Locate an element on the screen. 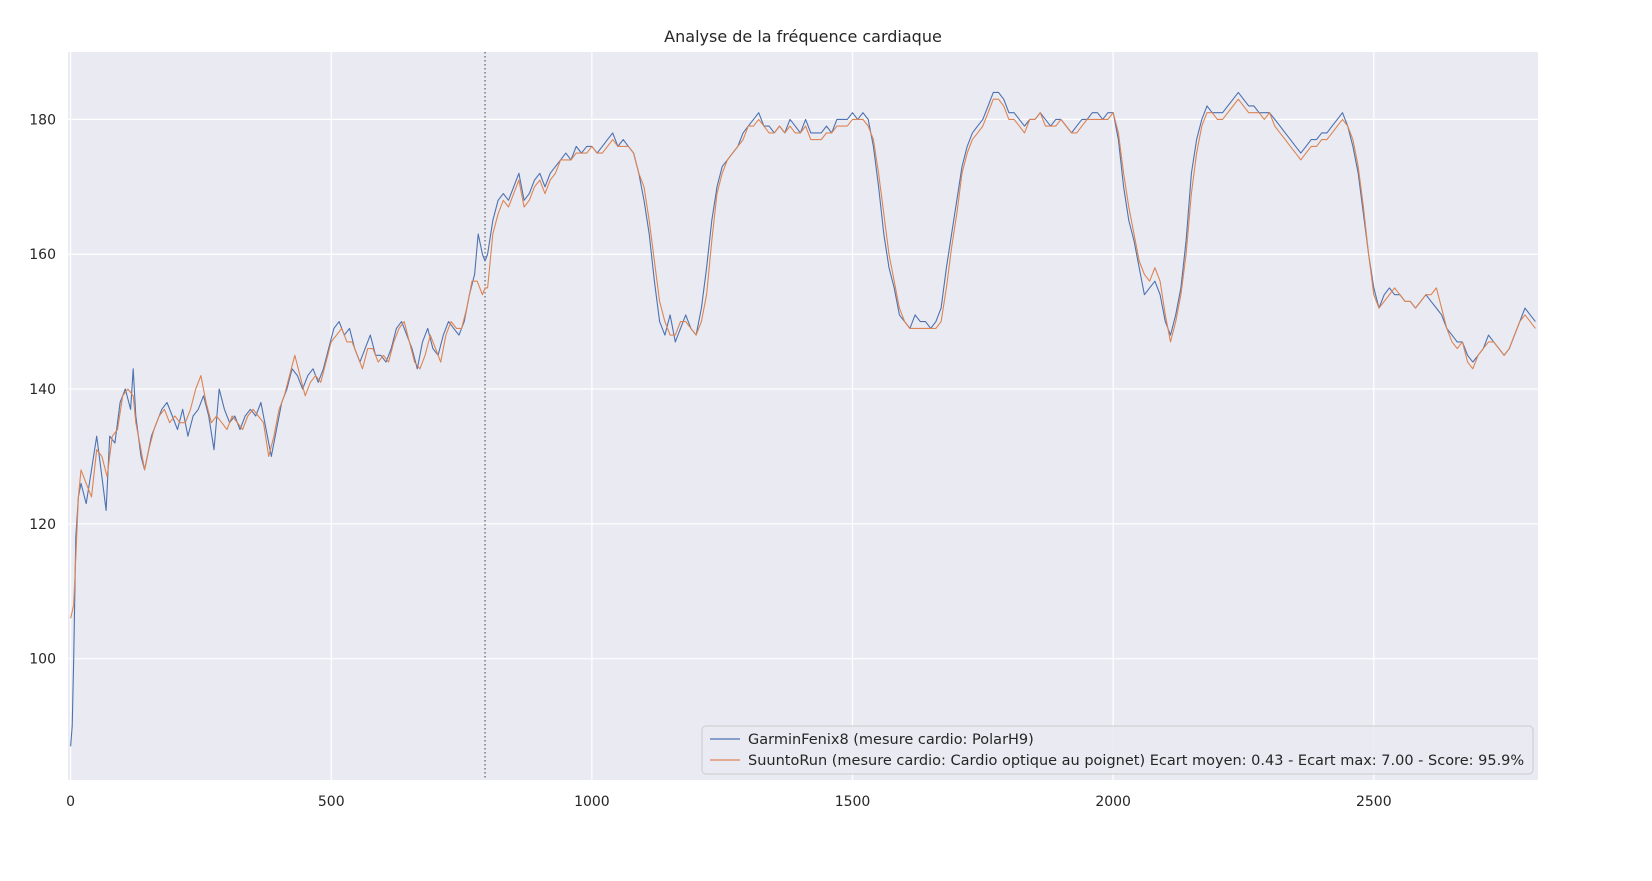  x-tick-label: 2500 is located at coordinates (1374, 802).